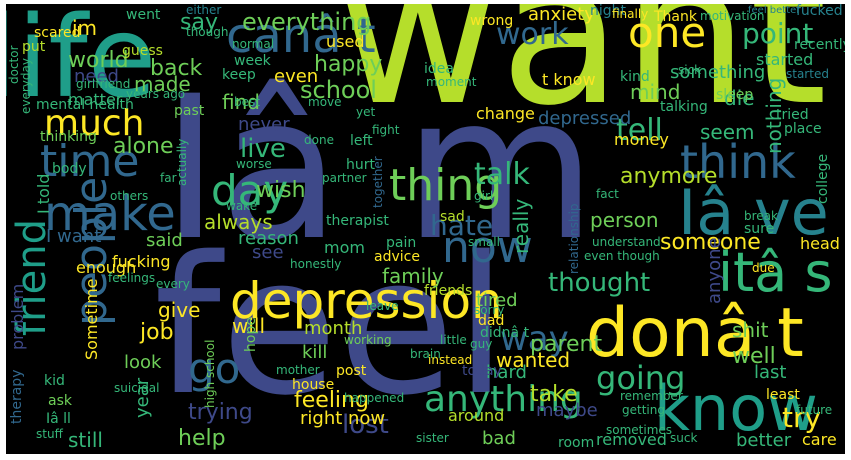 Image resolution: width=851 pixels, height=460 pixels. Describe the element at coordinates (569, 79) in the screenshot. I see `word-t-know: t know` at that location.